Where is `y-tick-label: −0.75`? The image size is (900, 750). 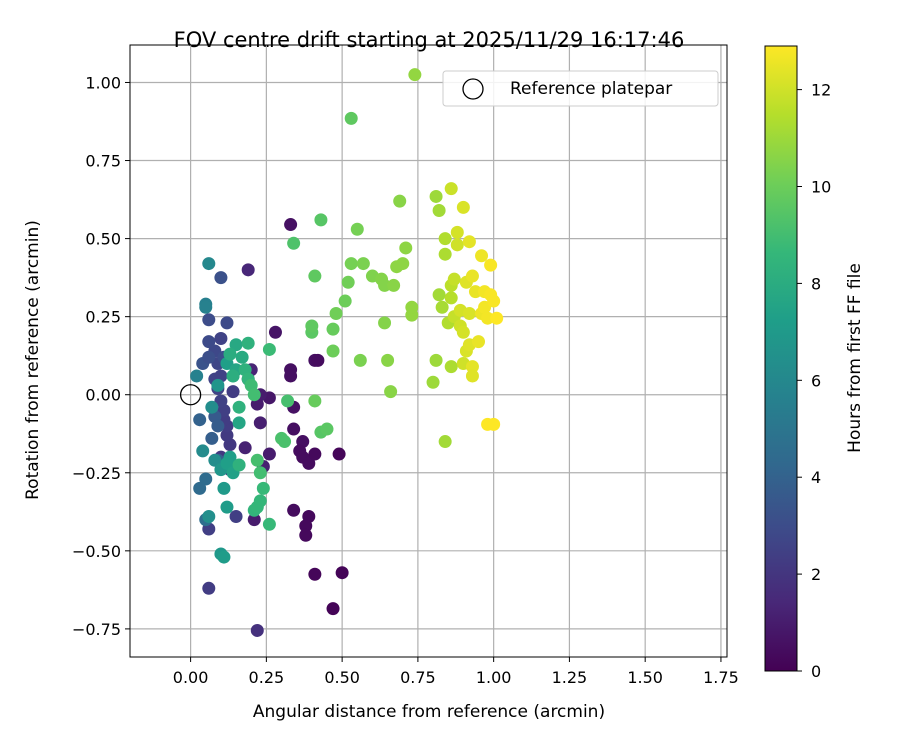 y-tick-label: −0.75 is located at coordinates (96, 629).